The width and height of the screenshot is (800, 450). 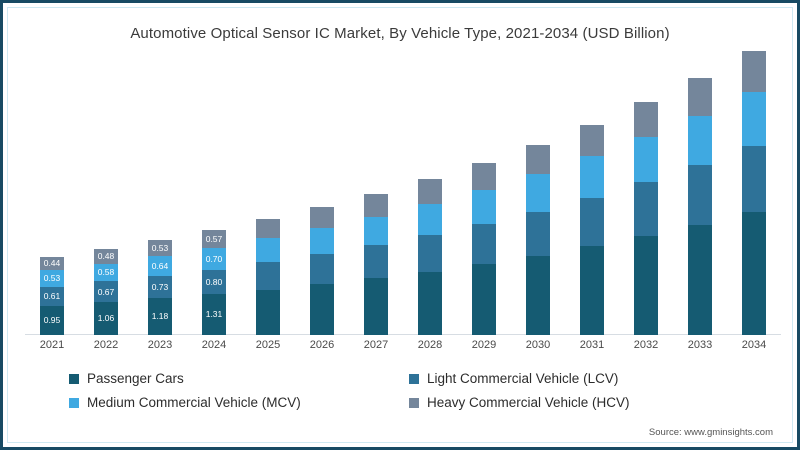 I want to click on legend-item: Light Commercial Vehicle (LCV), so click(x=579, y=378).